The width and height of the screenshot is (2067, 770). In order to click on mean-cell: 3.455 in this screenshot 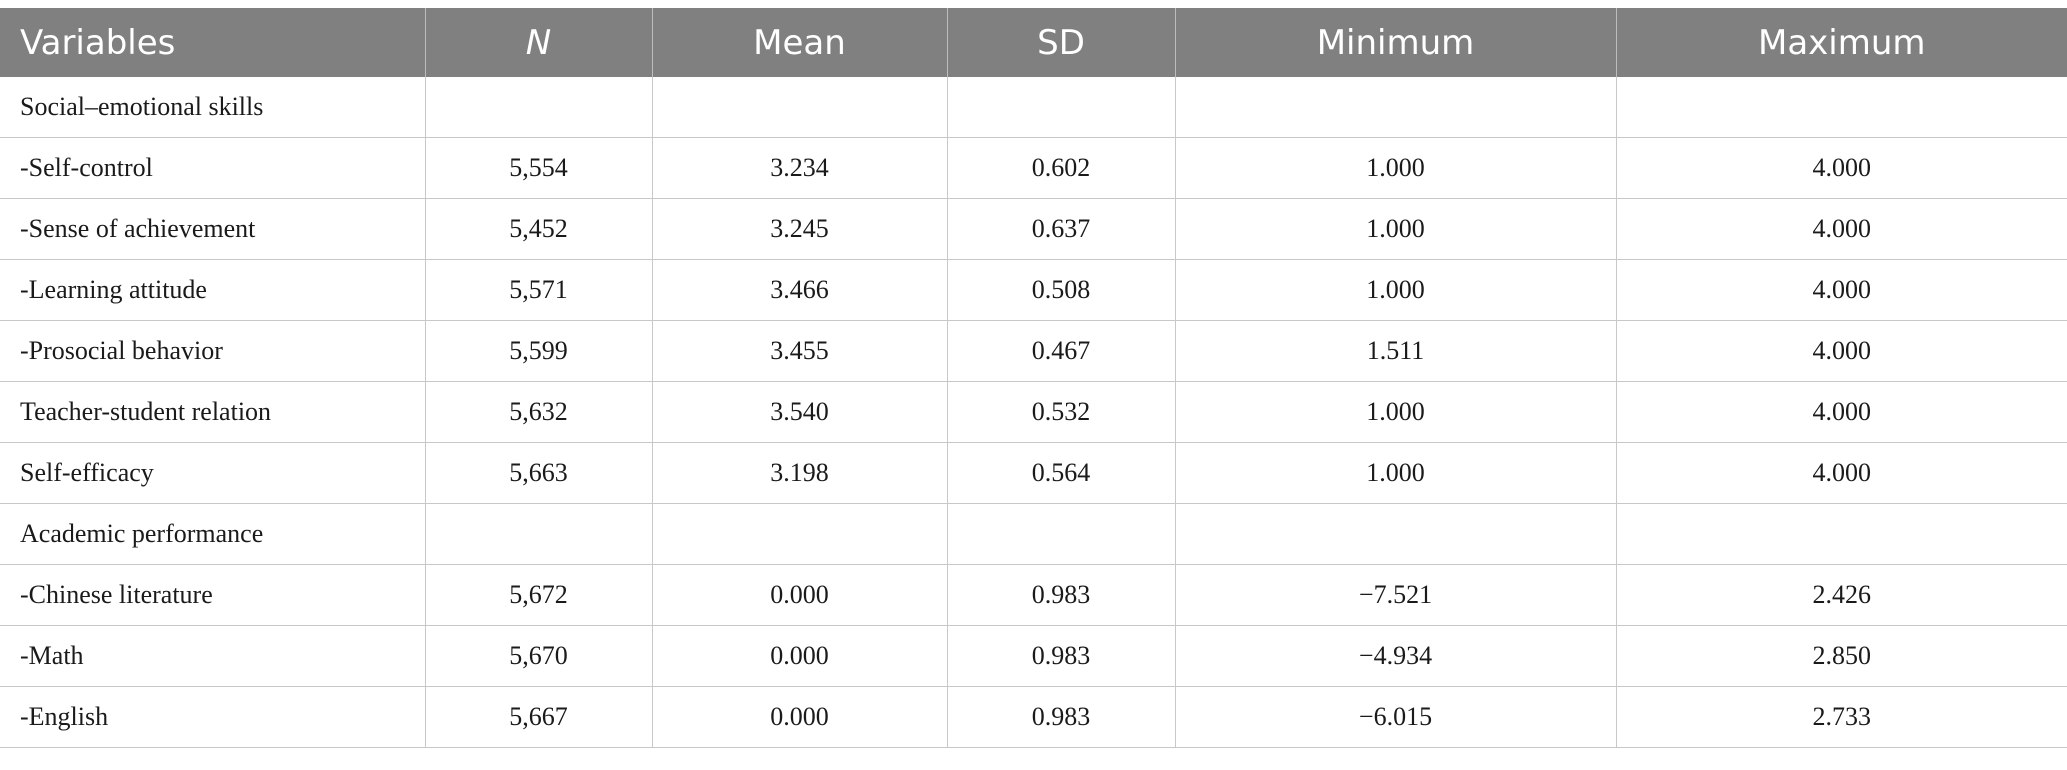, I will do `click(800, 351)`.